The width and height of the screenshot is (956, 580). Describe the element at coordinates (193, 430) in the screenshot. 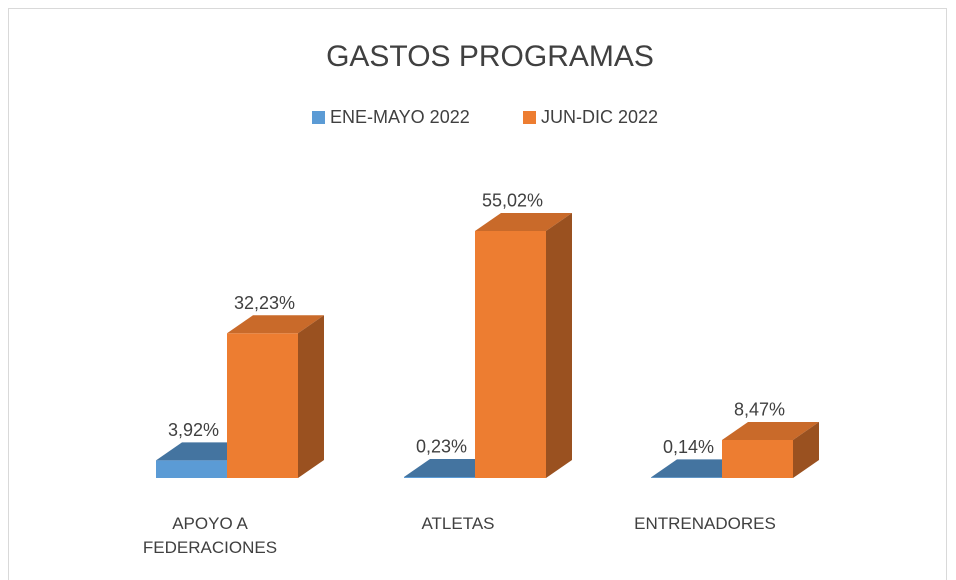

I see `data-label: 3,92%` at that location.